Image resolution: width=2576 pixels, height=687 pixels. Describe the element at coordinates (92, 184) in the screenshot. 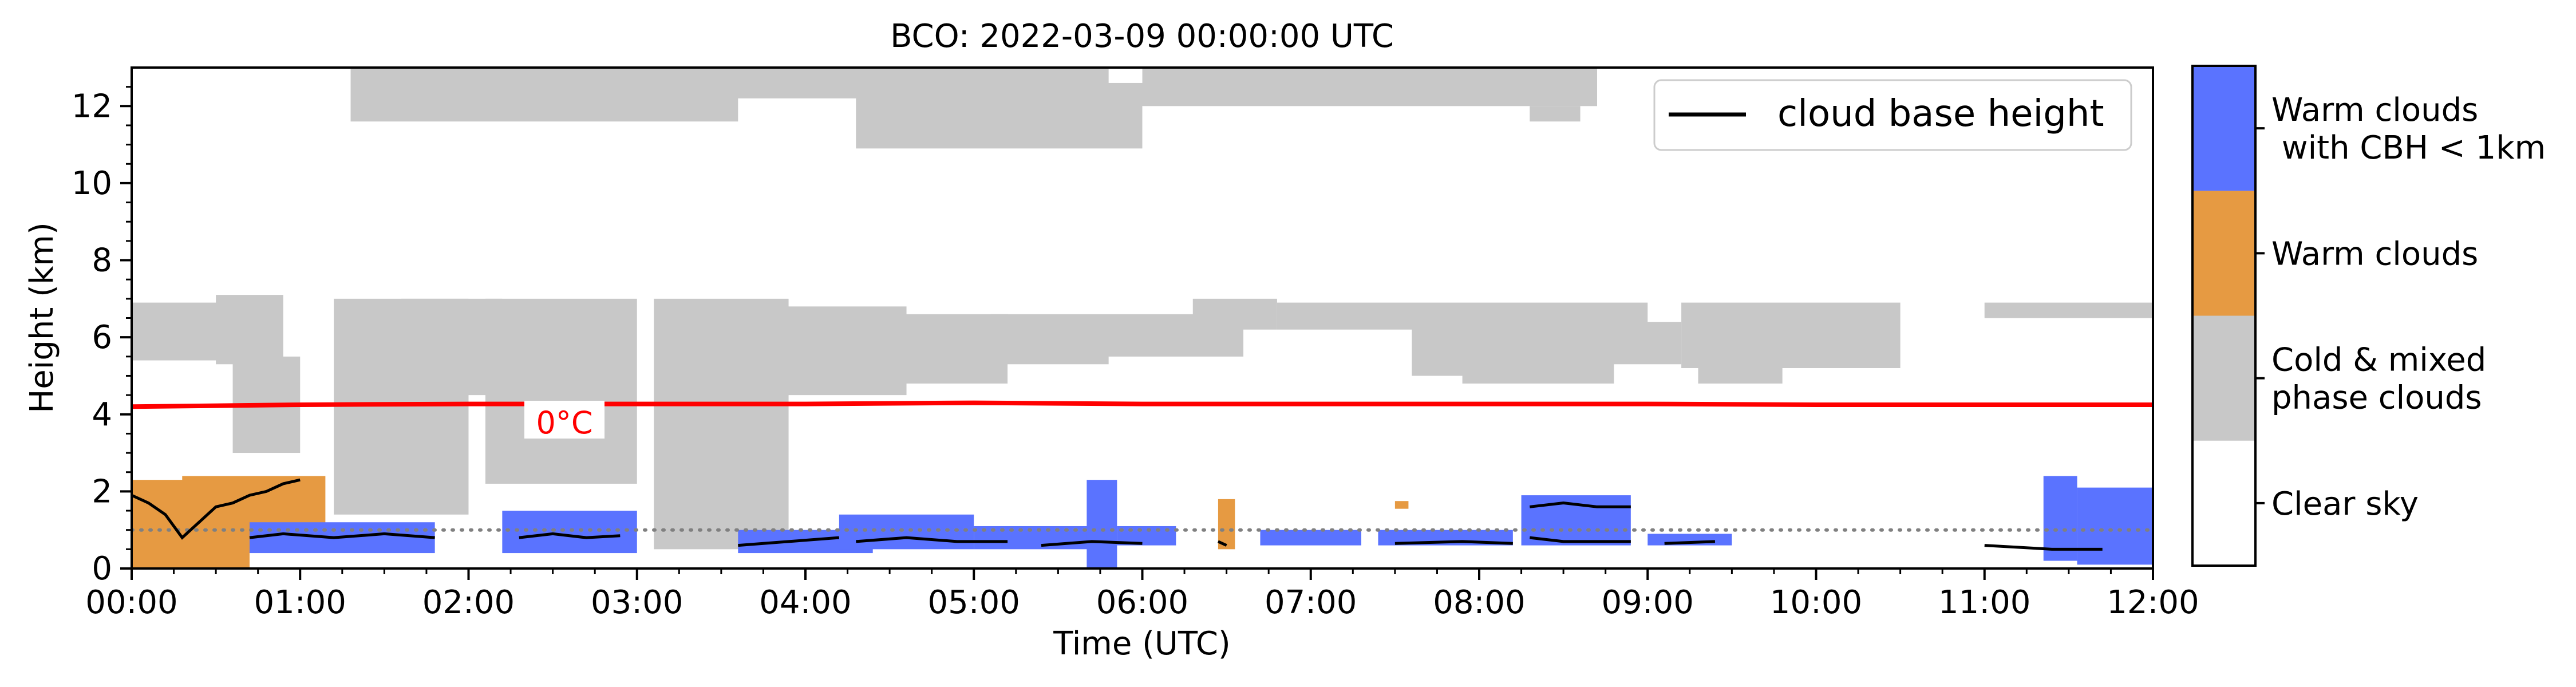

I see `y-tick-label-5: 10` at that location.